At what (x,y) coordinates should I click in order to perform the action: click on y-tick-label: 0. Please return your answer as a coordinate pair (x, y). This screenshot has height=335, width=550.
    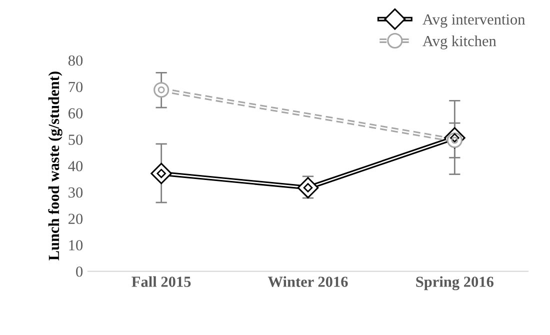
    Looking at the image, I should click on (79, 271).